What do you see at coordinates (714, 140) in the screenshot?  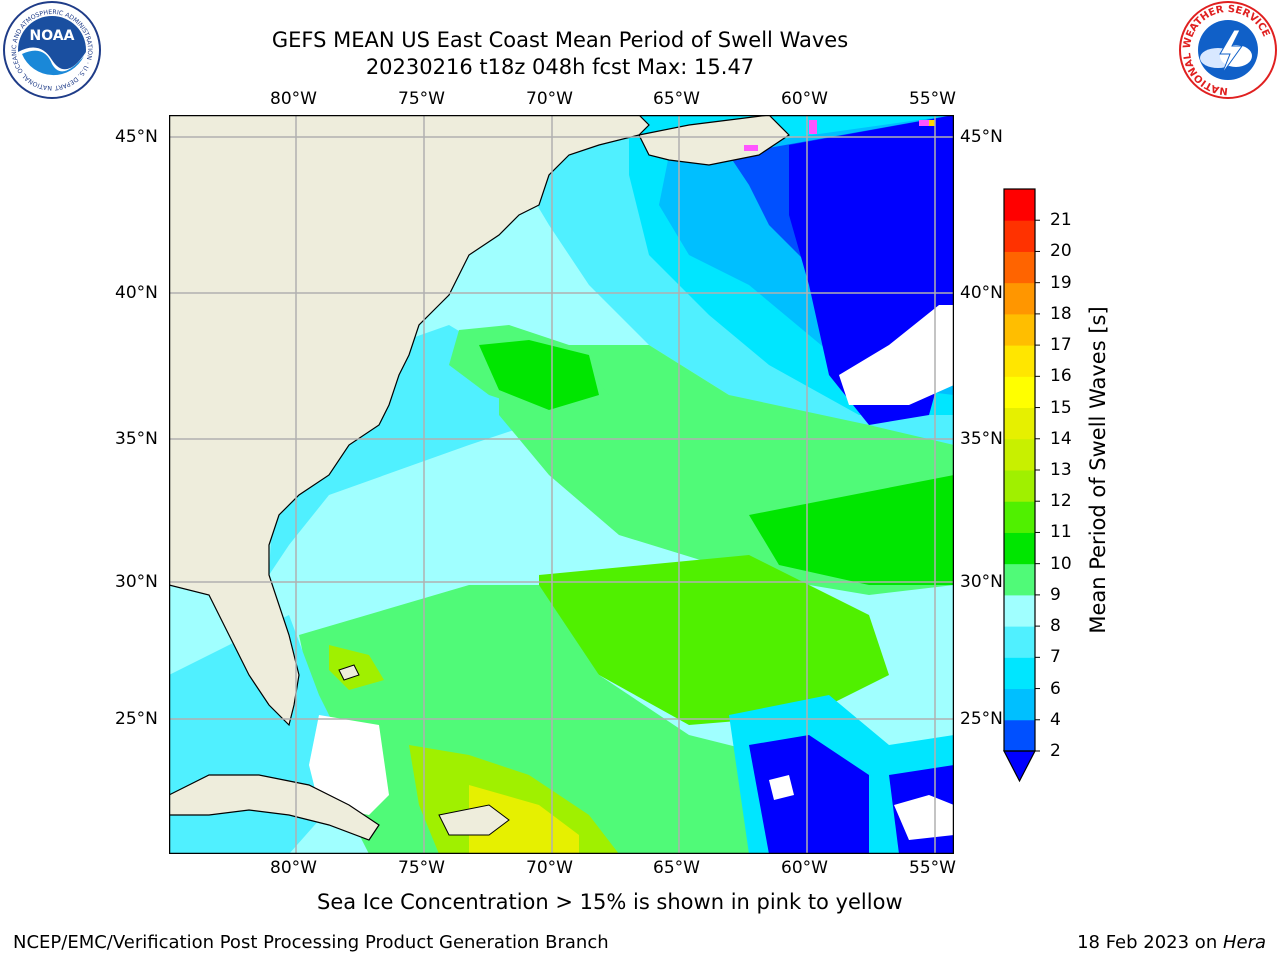 I see `land-nova-scotia` at bounding box center [714, 140].